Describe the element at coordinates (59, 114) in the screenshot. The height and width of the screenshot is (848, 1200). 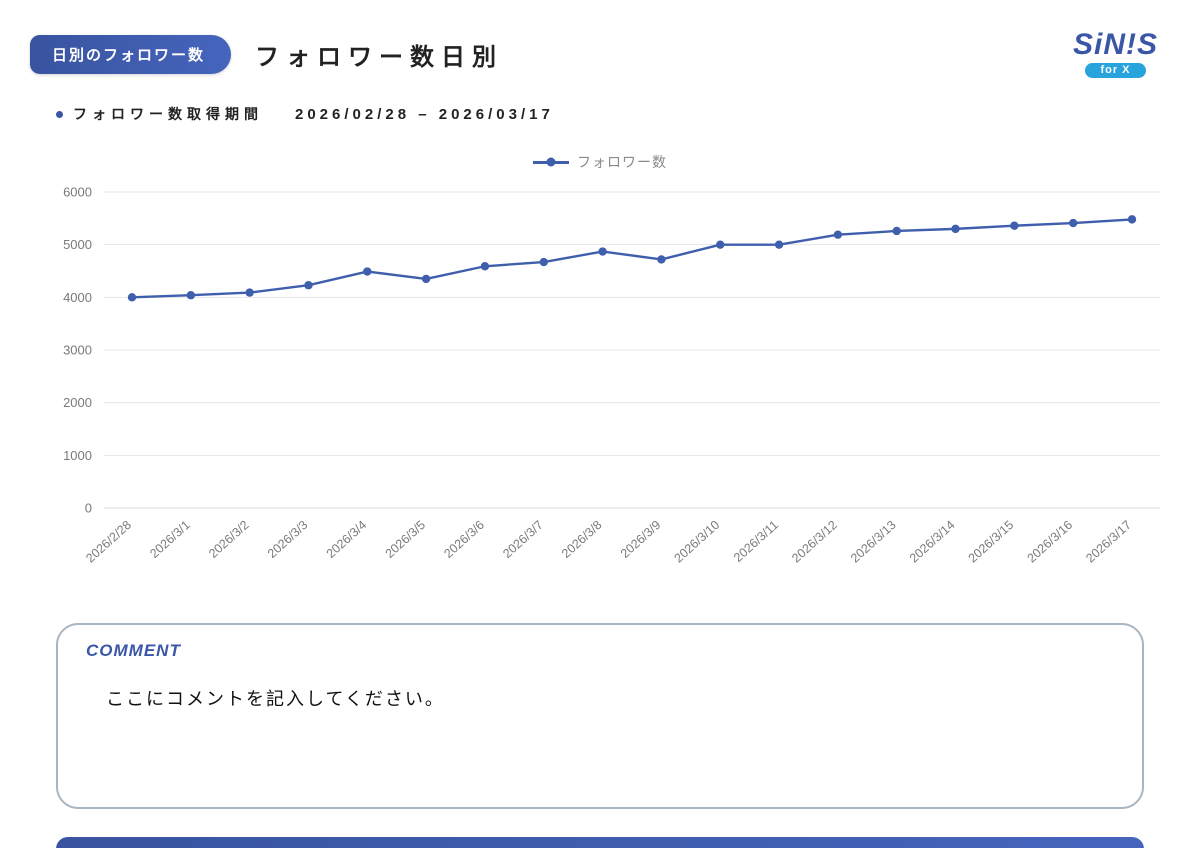
I see `bullet-dot-icon` at that location.